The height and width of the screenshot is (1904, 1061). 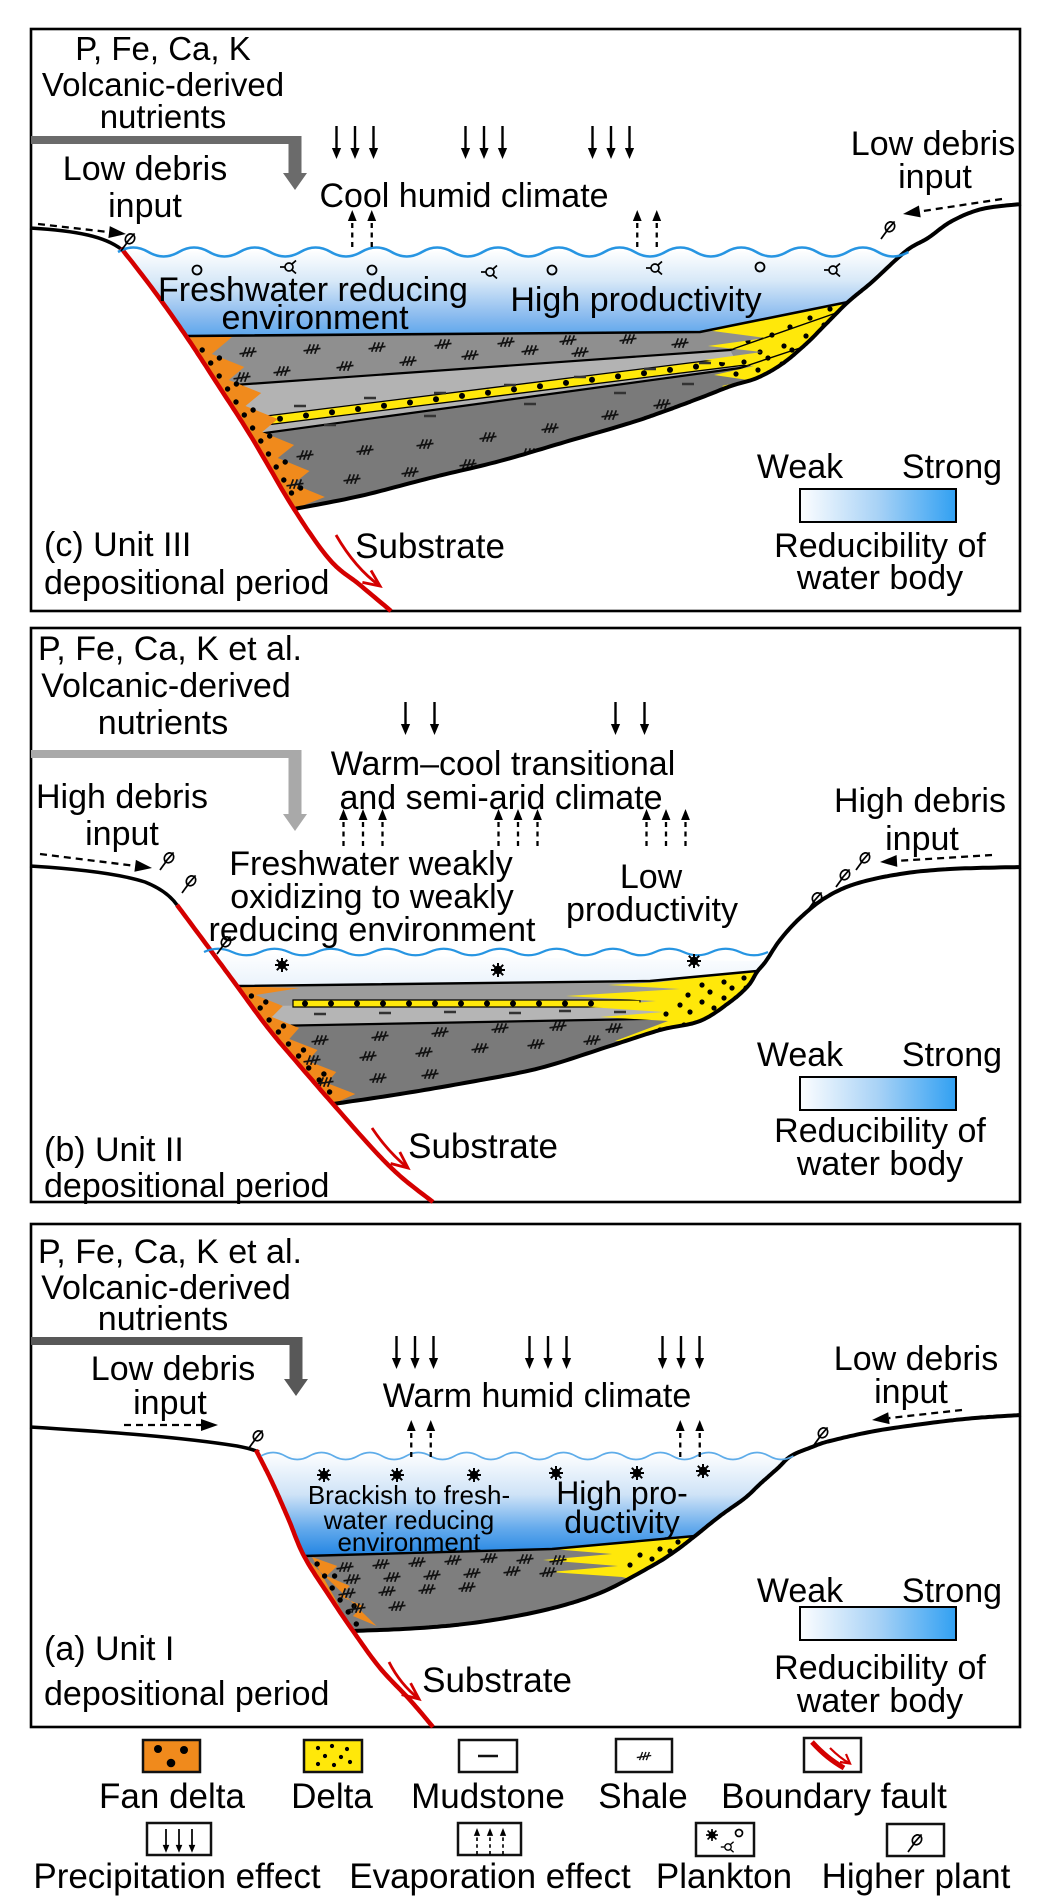 What do you see at coordinates (652, 910) in the screenshot?
I see `svg-text: productivity` at bounding box center [652, 910].